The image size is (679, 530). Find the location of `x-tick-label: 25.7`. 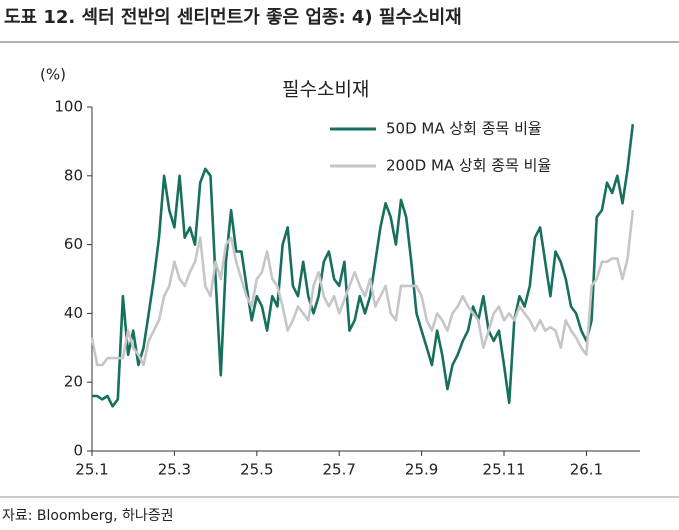

x-tick-label: 25.7 is located at coordinates (339, 470).